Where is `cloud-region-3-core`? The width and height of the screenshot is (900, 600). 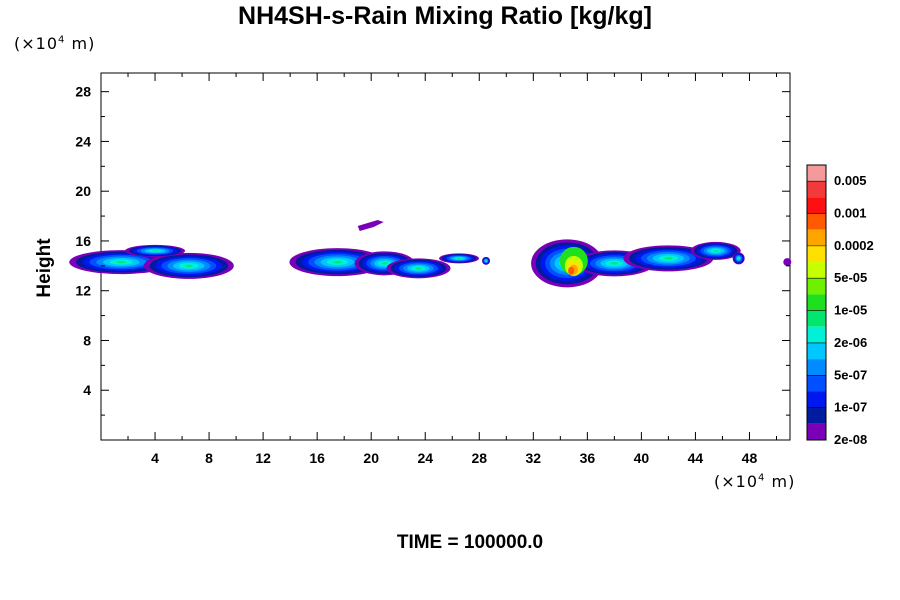
cloud-region-3-core is located at coordinates (571, 270).